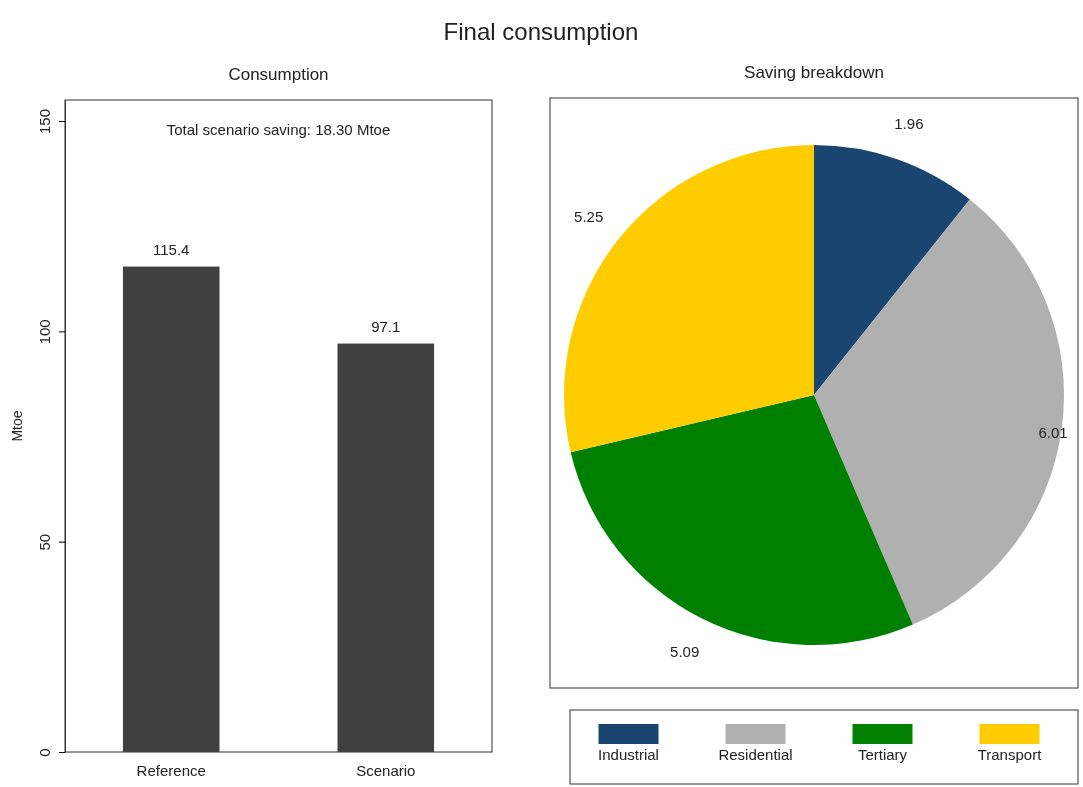  What do you see at coordinates (1053, 433) in the screenshot?
I see `data-label: 6.01` at bounding box center [1053, 433].